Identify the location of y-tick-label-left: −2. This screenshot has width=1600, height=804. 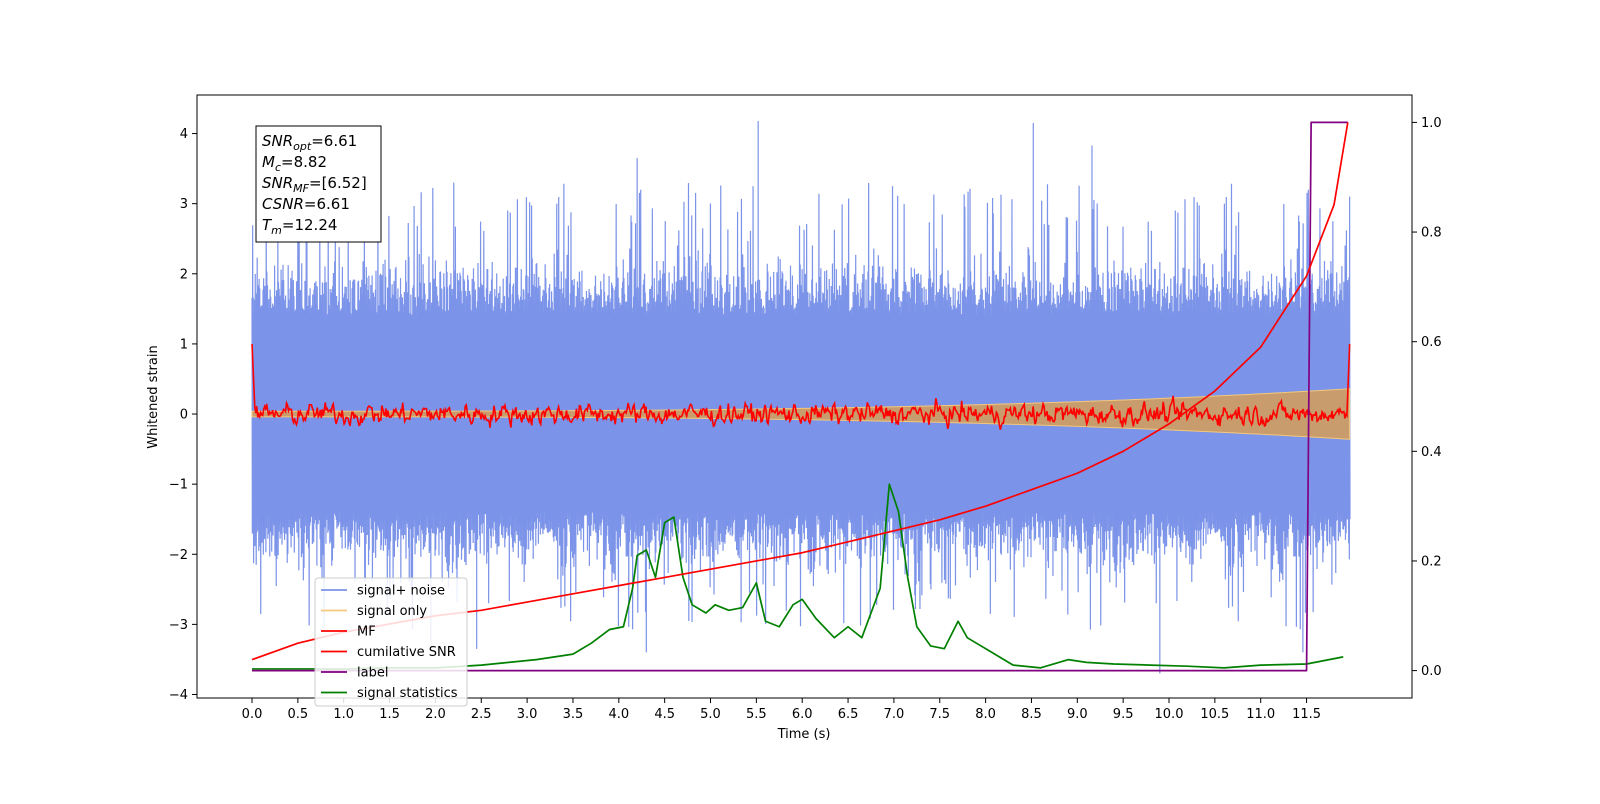
(178, 555).